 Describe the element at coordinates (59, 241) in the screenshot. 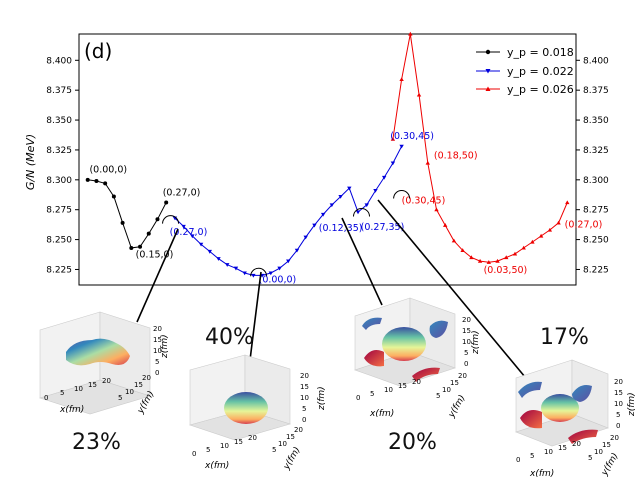

I see `ytick-left-label-1: 8.250` at that location.